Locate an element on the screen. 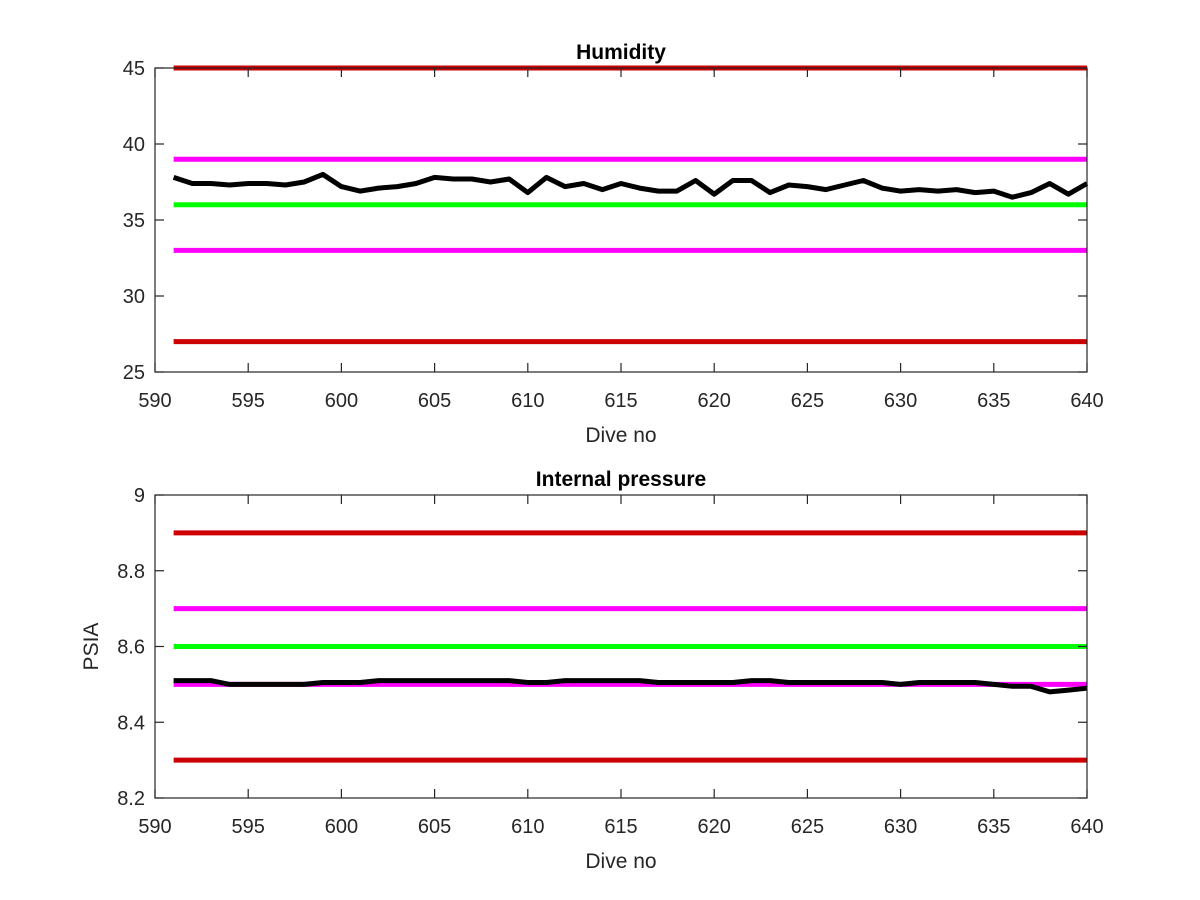 This screenshot has width=1200, height=900. y-axis-label: PSIA is located at coordinates (91, 647).